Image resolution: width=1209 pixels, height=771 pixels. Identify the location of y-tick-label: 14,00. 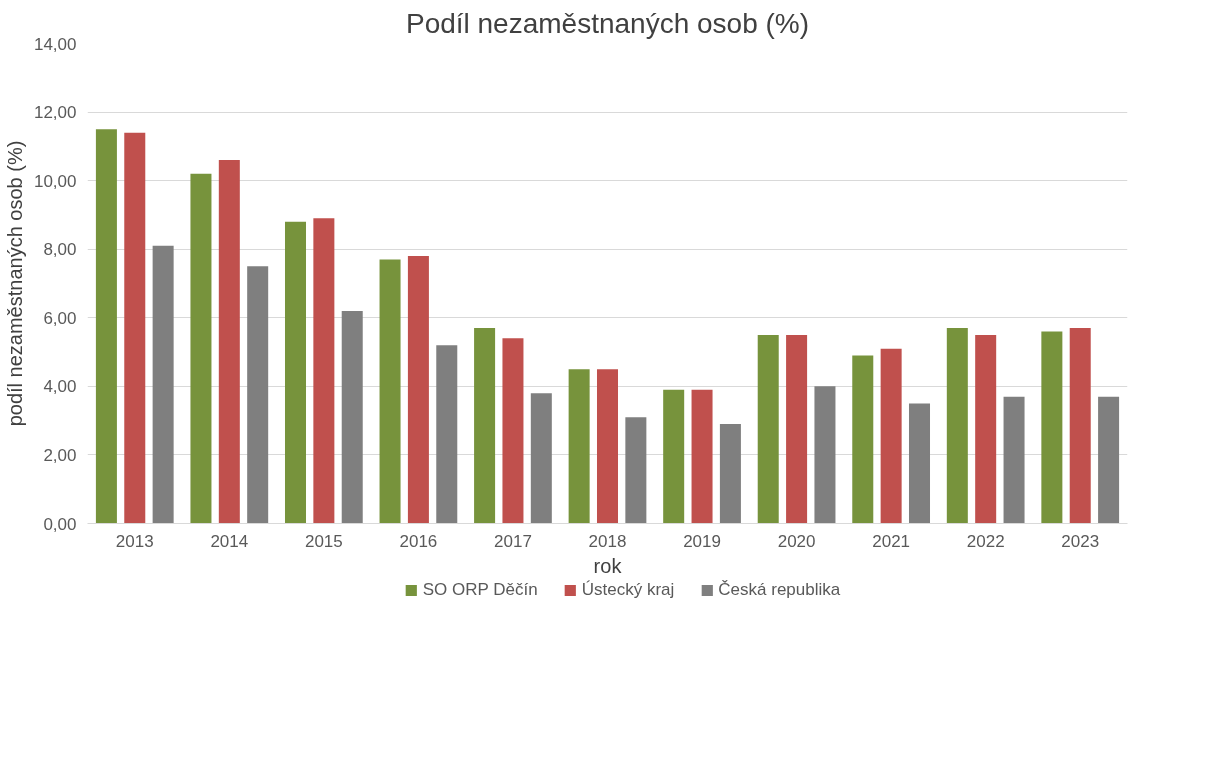
(55, 44).